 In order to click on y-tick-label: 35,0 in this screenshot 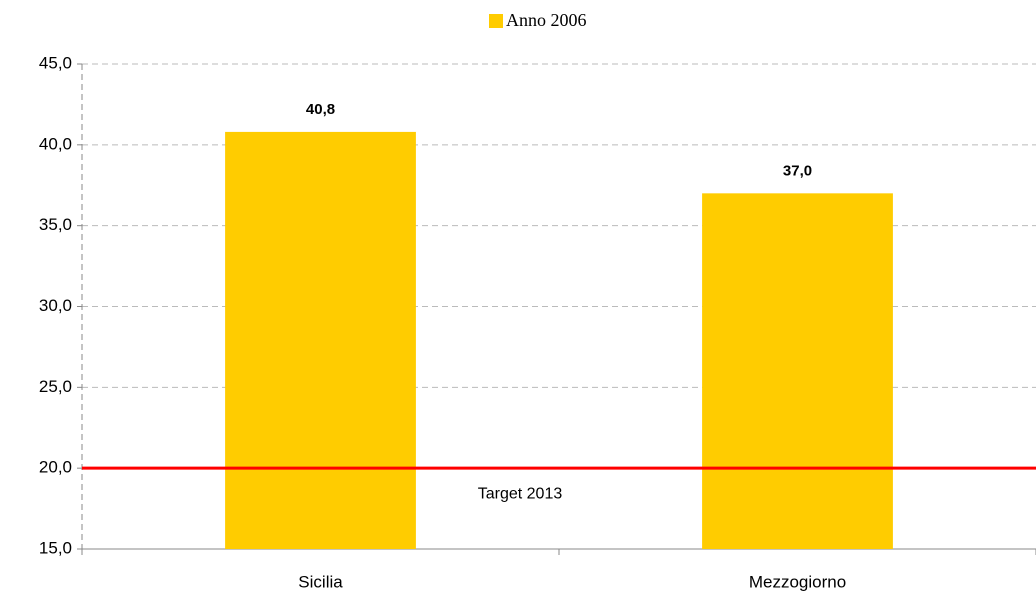, I will do `click(55, 224)`.